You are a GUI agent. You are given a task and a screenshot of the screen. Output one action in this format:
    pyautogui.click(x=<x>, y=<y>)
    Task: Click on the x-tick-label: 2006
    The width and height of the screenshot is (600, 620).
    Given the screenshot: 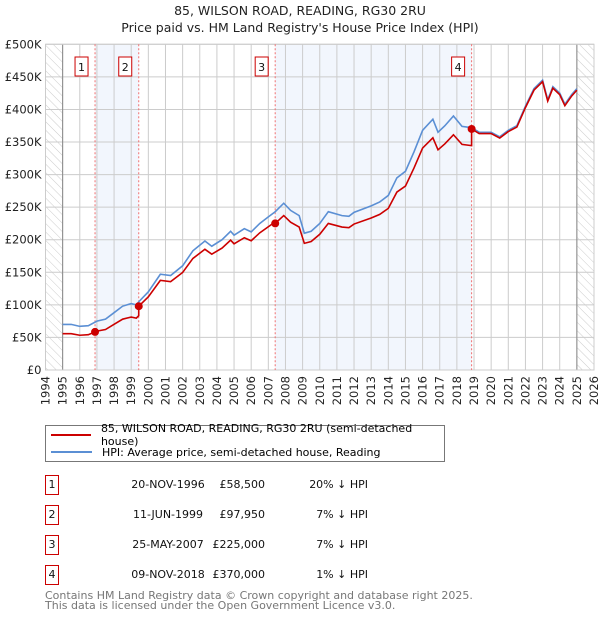 What is the action you would take?
    pyautogui.click(x=251, y=390)
    